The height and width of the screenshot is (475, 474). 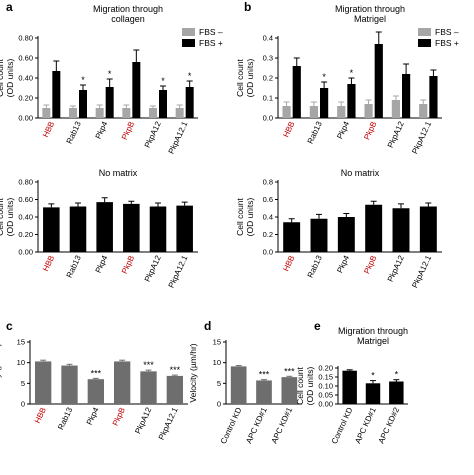 I want to click on y-tick-label: 0.15, so click(x=325, y=377).